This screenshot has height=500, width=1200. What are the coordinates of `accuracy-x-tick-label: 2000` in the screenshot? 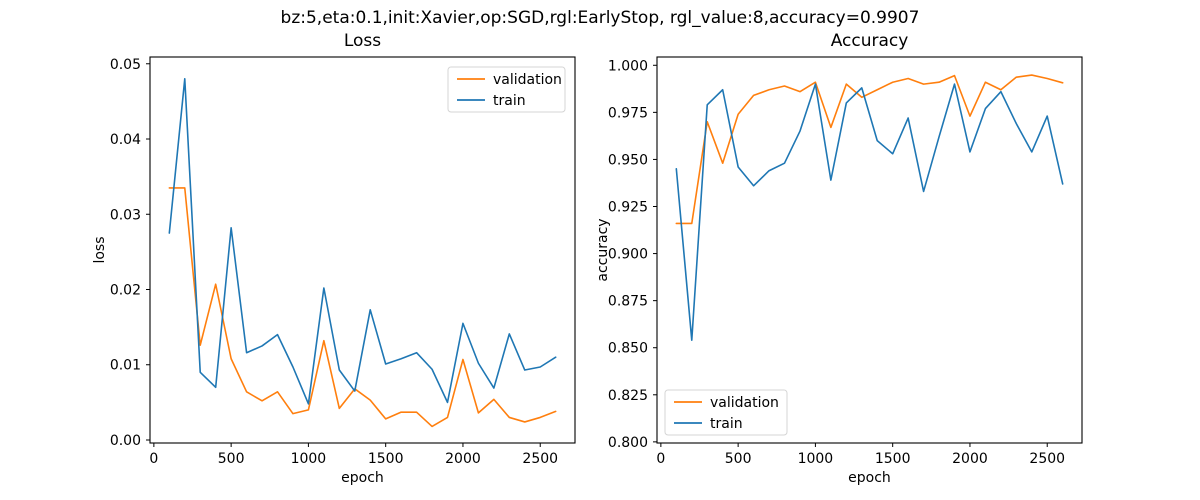 It's located at (970, 459).